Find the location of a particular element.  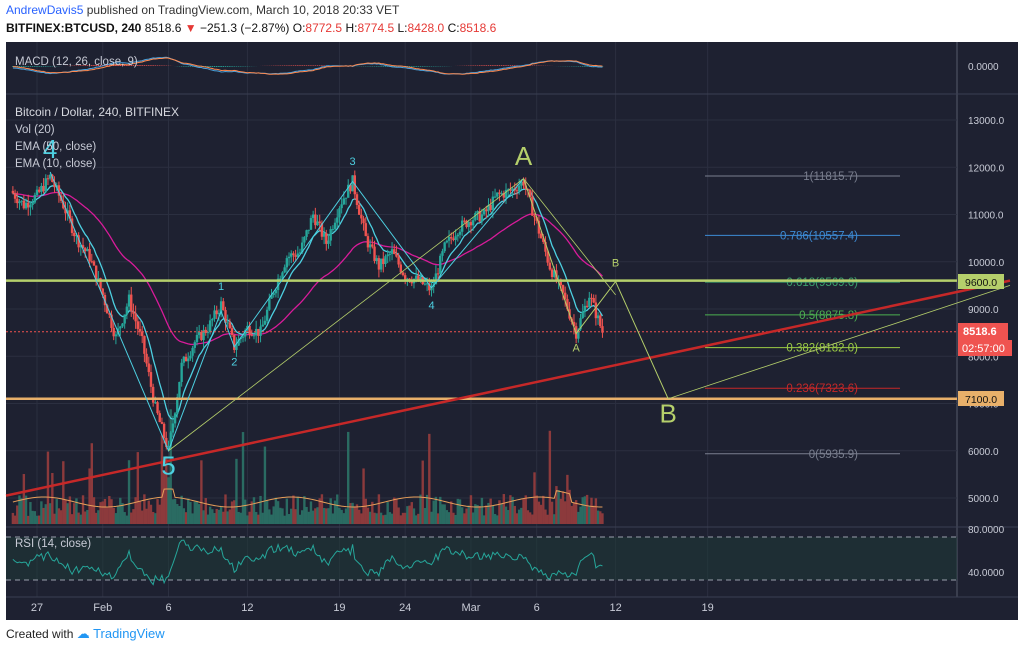

level-7100-tag is located at coordinates (981, 398).